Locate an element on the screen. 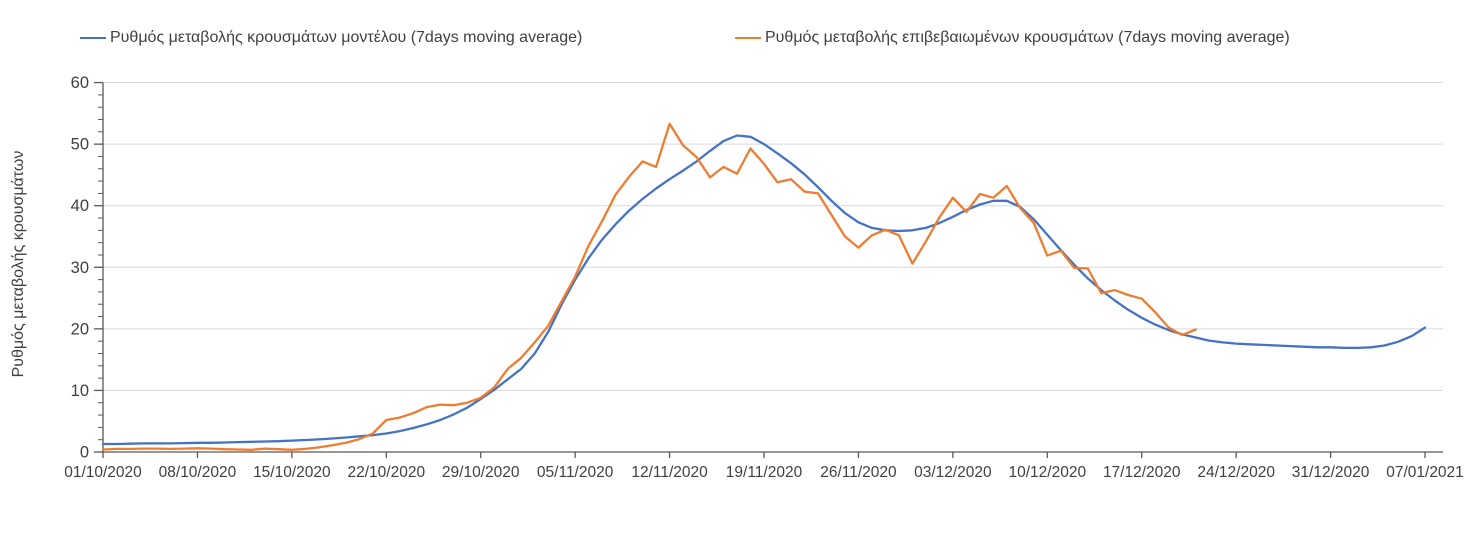 This screenshot has width=1473, height=545. x-tick-label: 08/10/2020 is located at coordinates (198, 472).